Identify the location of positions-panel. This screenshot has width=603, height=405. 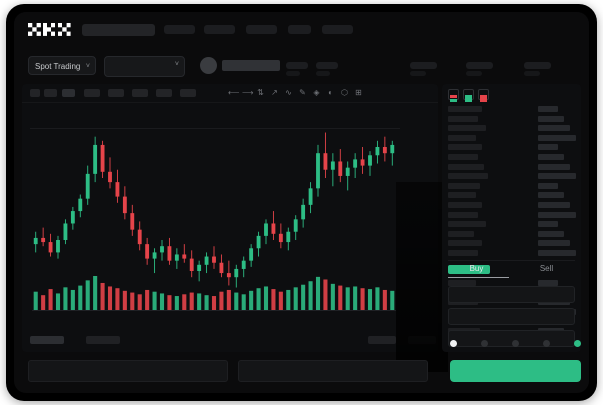
(333, 371).